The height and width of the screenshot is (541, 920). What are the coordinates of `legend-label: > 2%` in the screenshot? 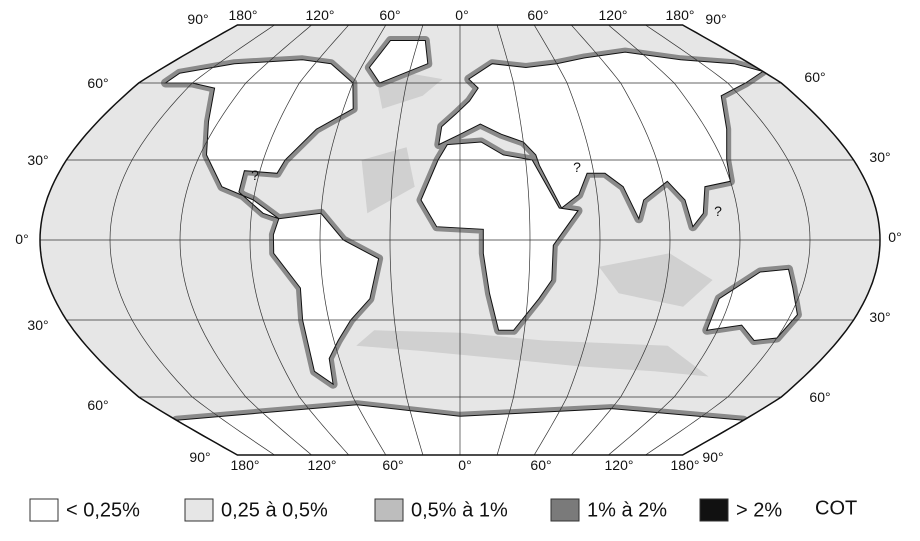 It's located at (759, 510).